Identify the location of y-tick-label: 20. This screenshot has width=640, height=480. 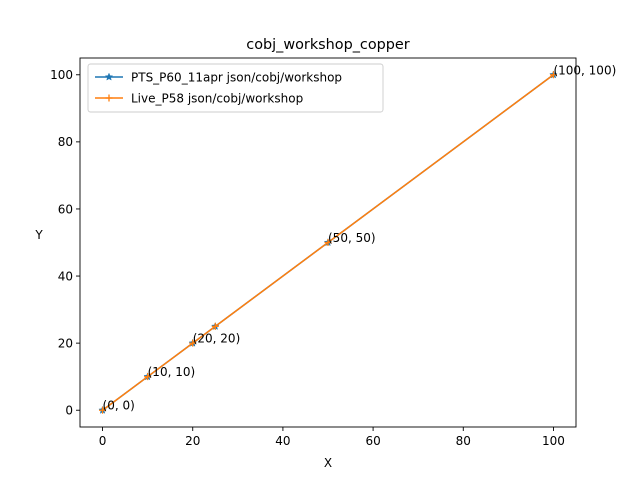
(65, 343).